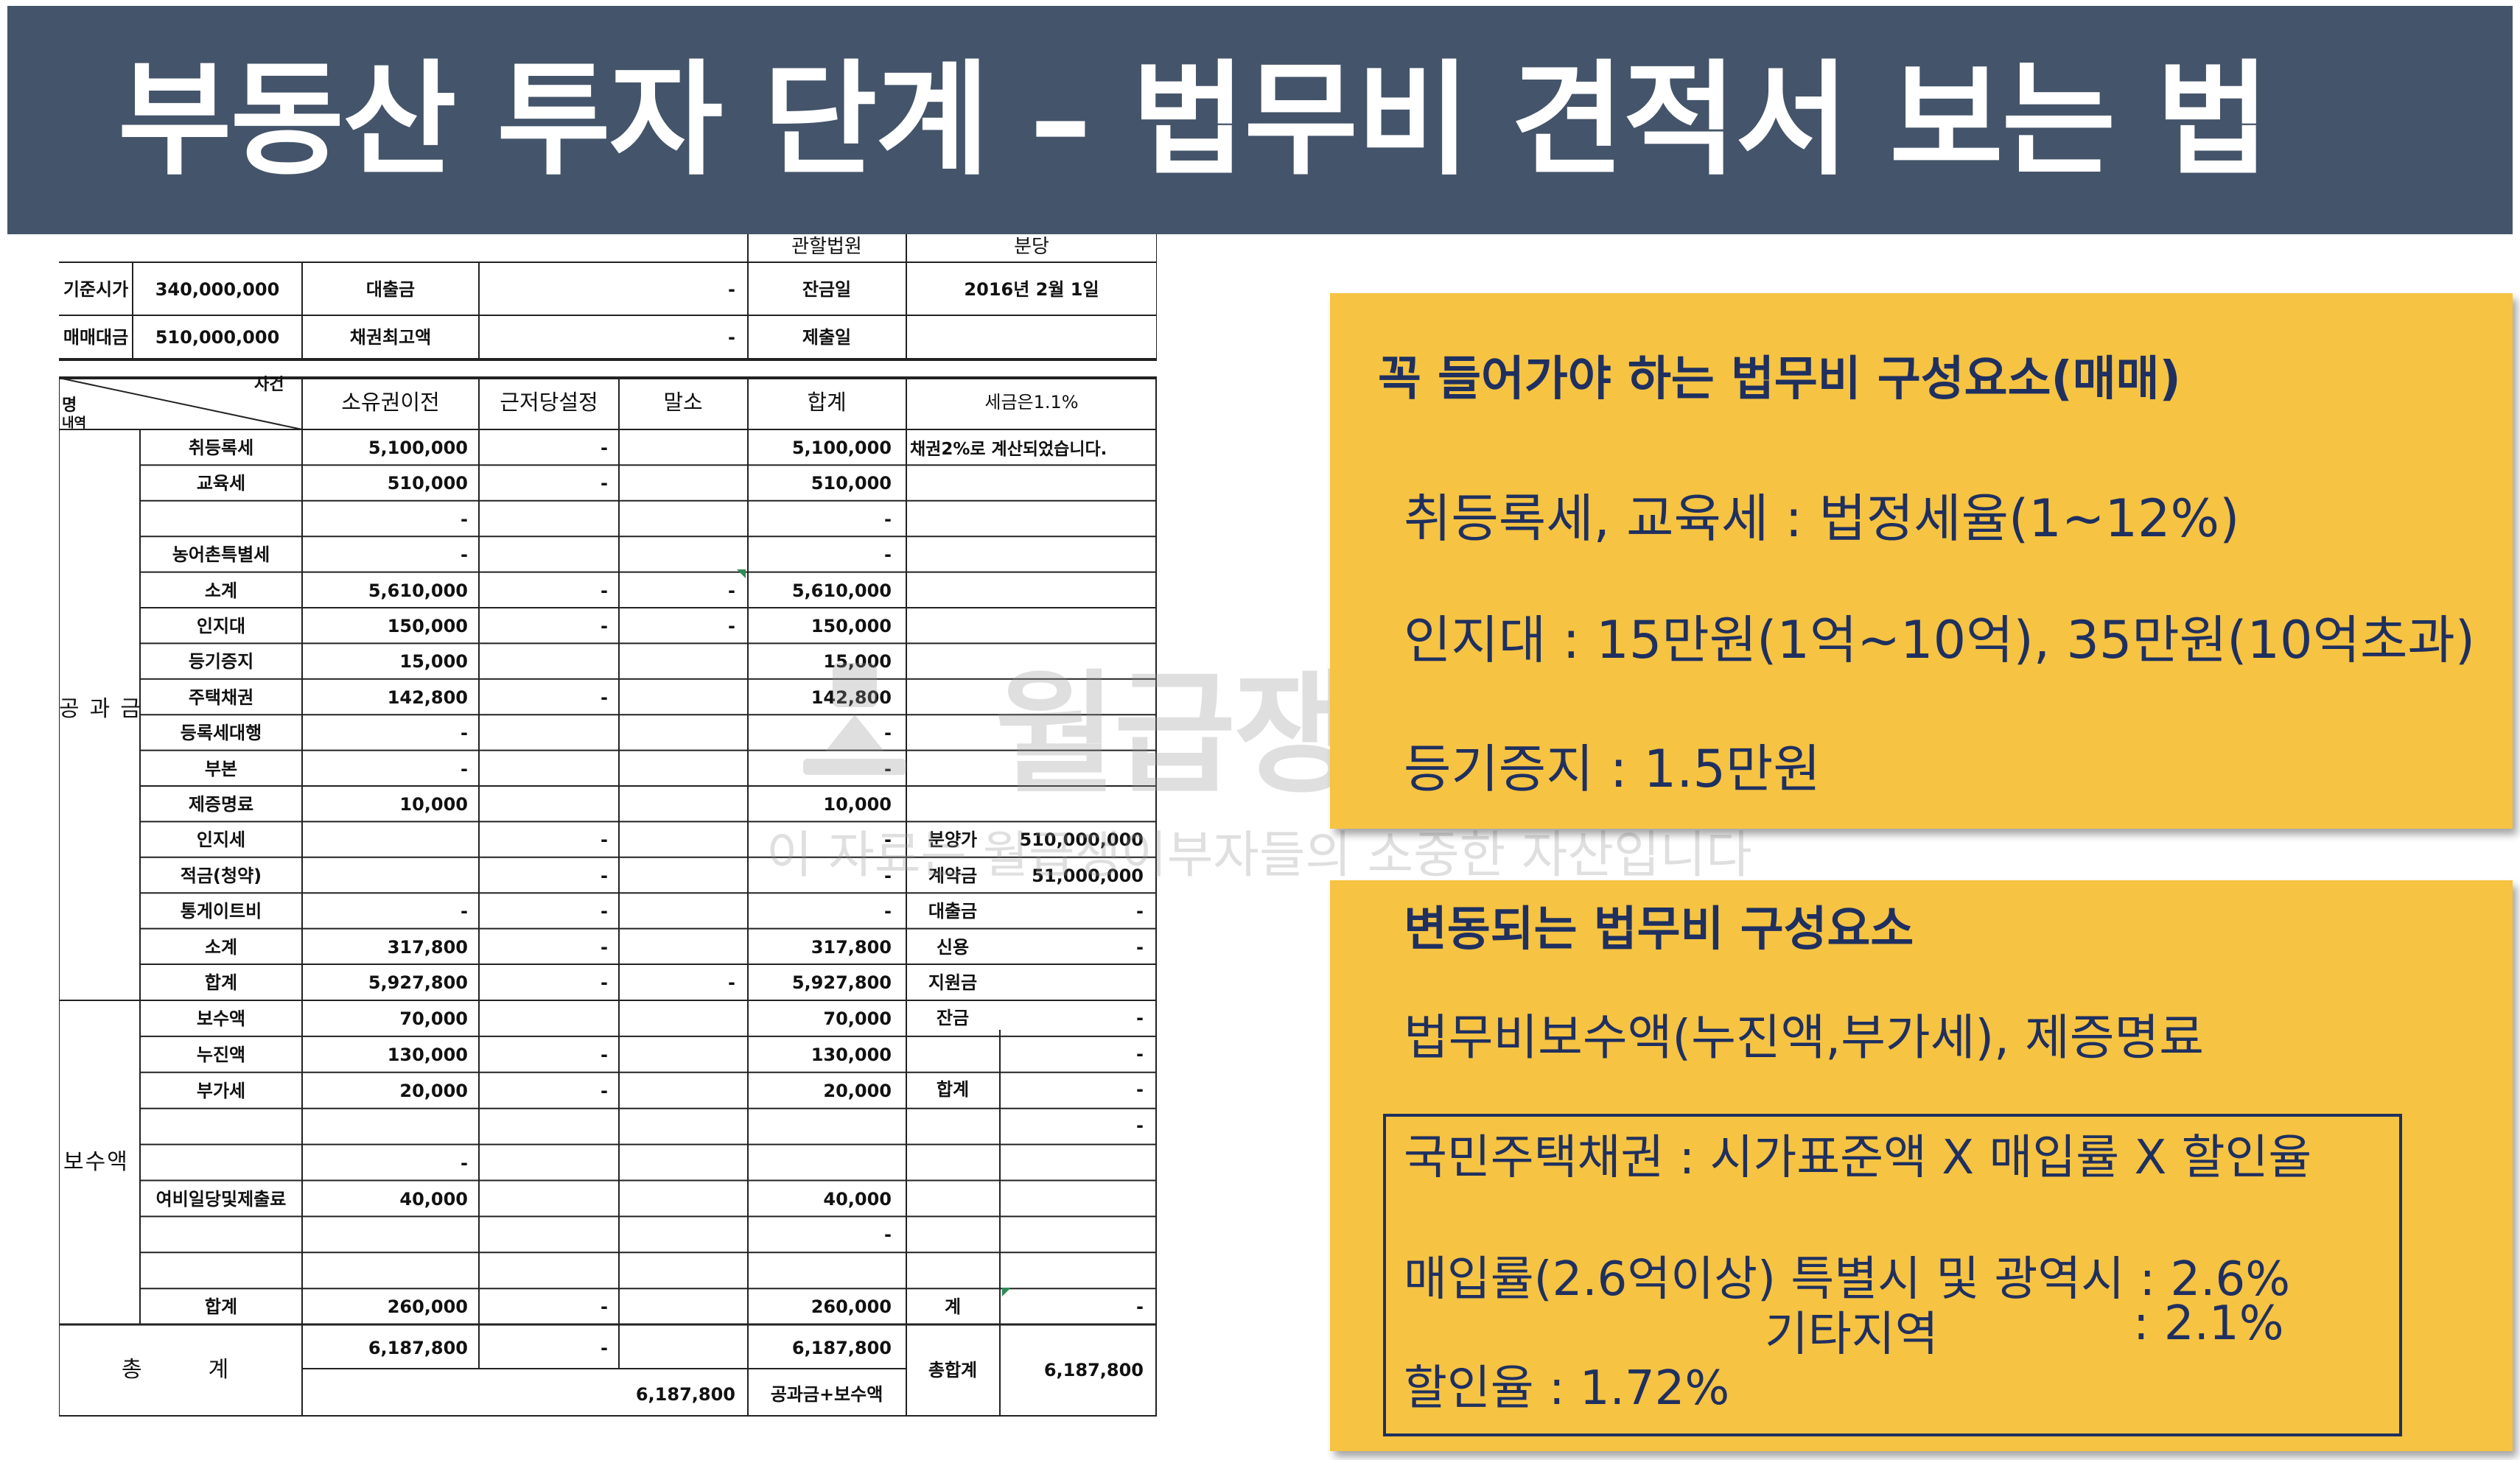 This screenshot has width=2520, height=1460. Describe the element at coordinates (1858, 1158) in the screenshot. I see `housing-bond-formula: 국민주택채권 : 시가표준액 X 매입률 X 할인율` at that location.